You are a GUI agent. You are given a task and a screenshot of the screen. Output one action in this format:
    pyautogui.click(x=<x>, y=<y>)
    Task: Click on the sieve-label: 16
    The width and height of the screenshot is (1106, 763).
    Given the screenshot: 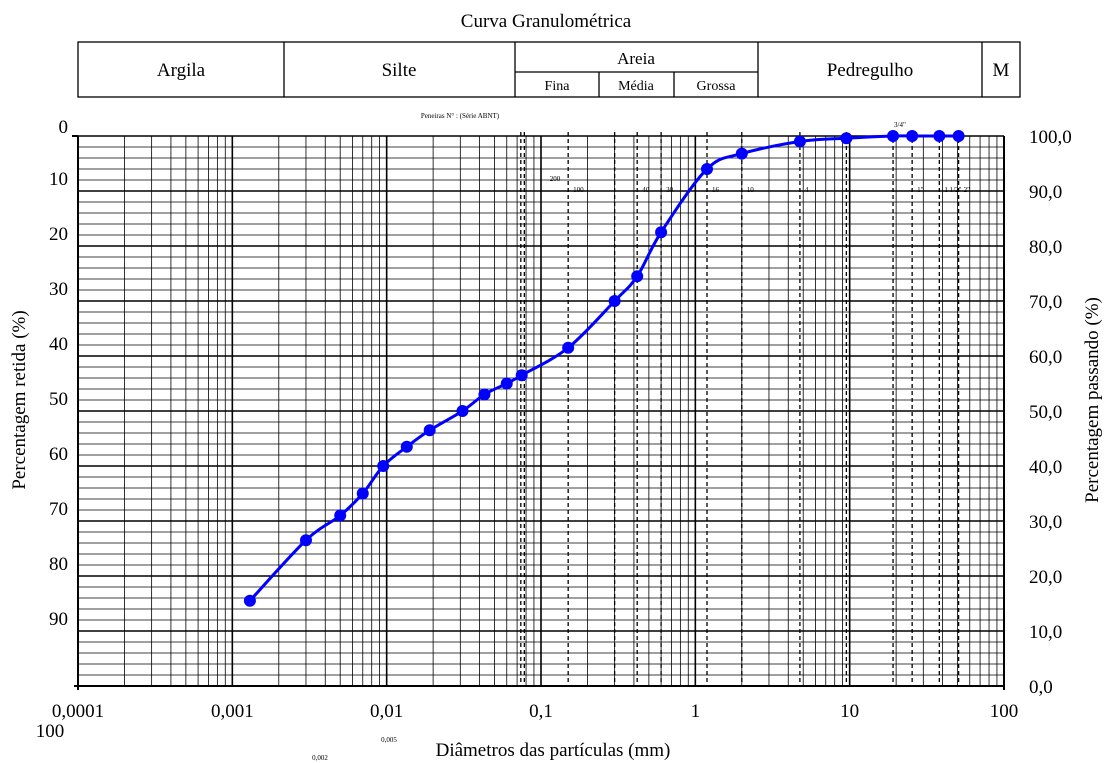 What is the action you would take?
    pyautogui.click(x=716, y=190)
    